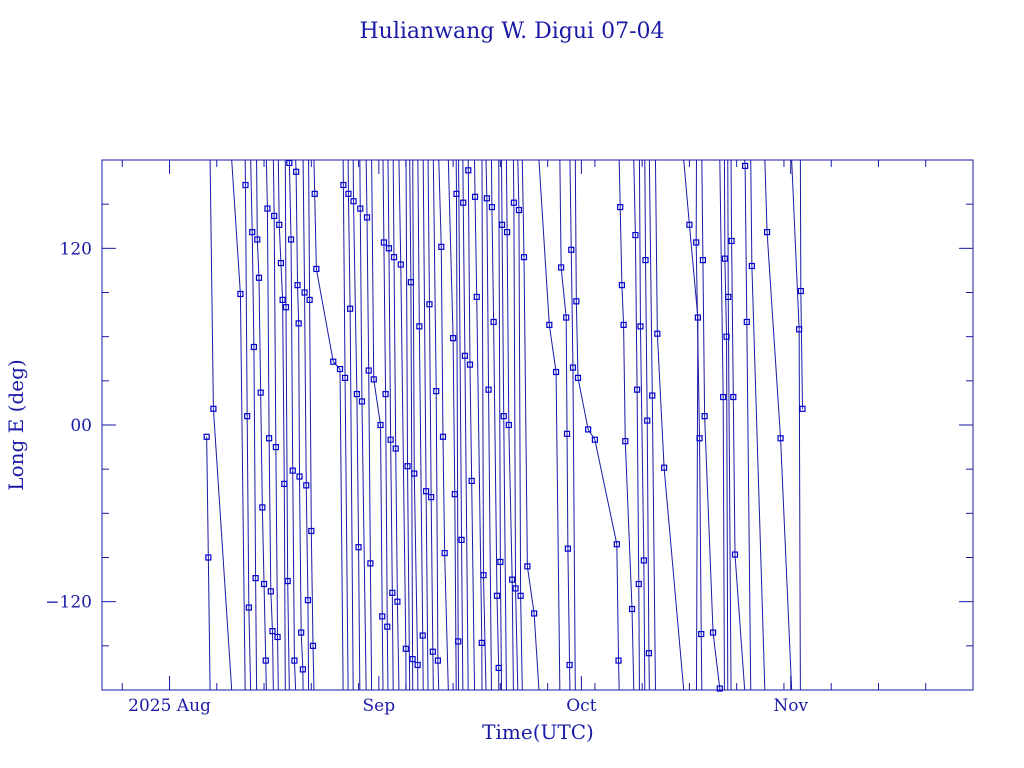 Image resolution: width=1024 pixels, height=768 pixels. Describe the element at coordinates (790, 706) in the screenshot. I see `x-tick-label: Nov` at that location.